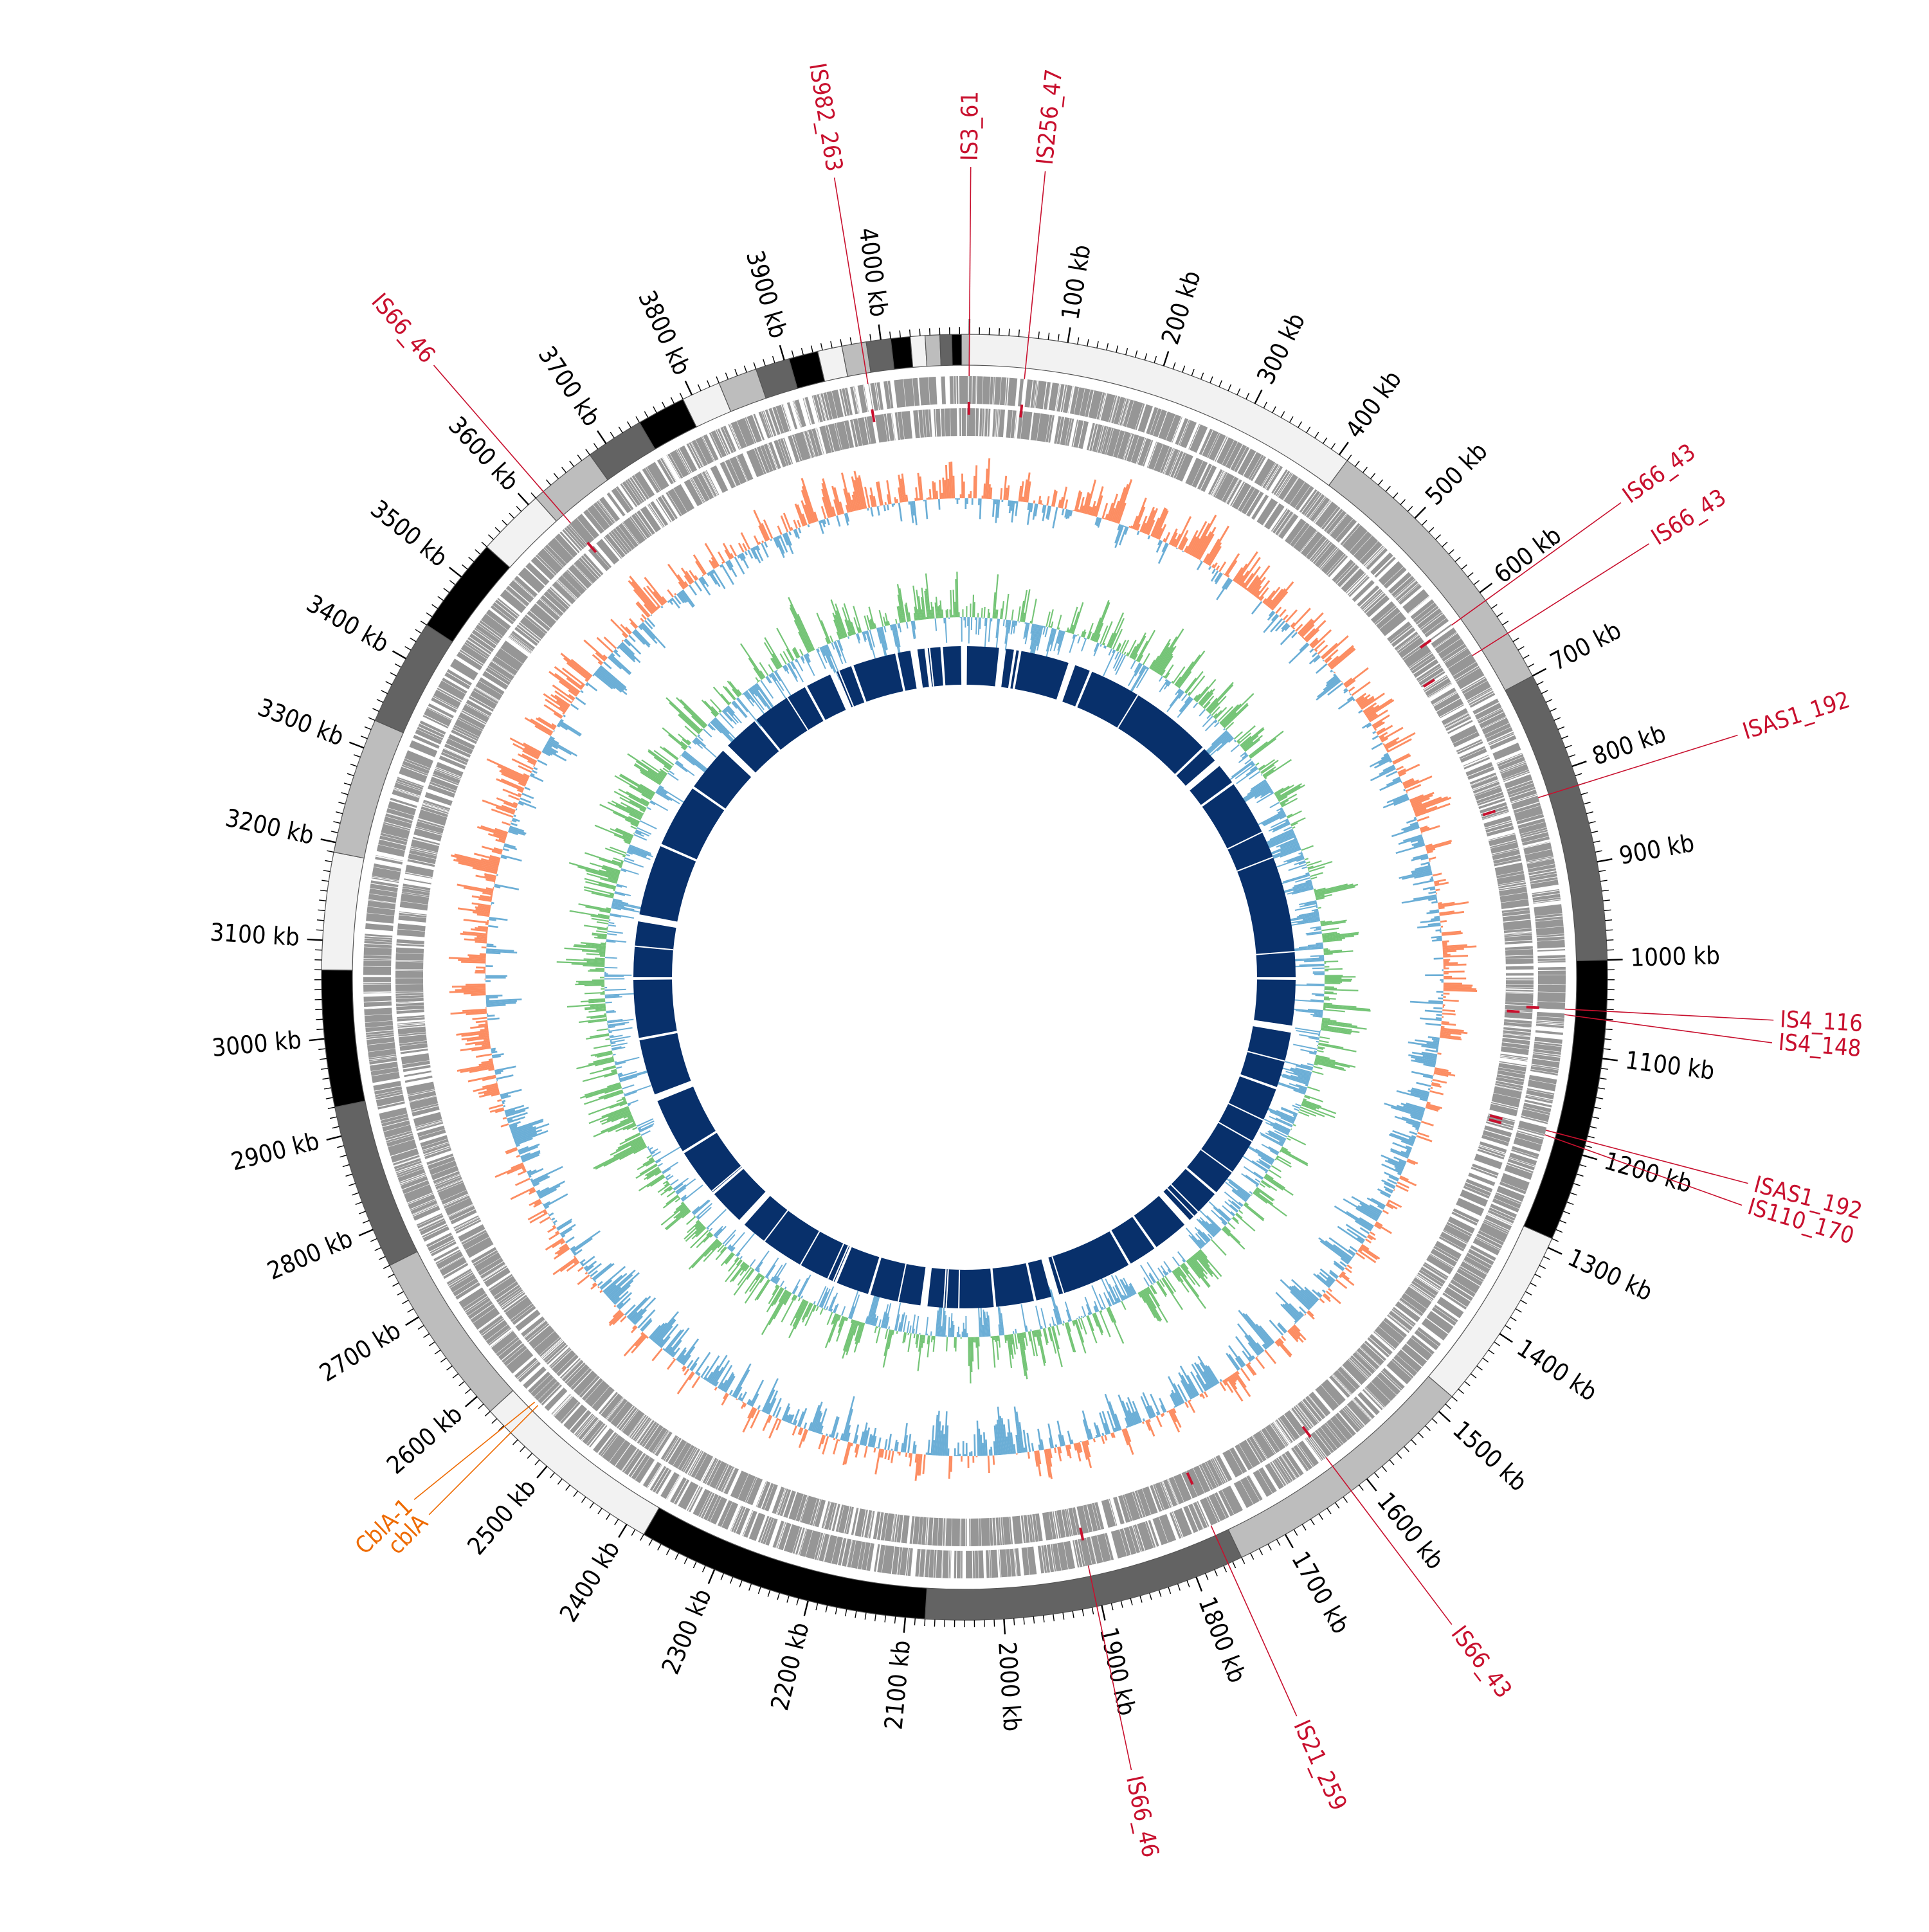 The width and height of the screenshot is (1929, 1932). I want to click on tick-label: 600 kb, so click(1527, 555).